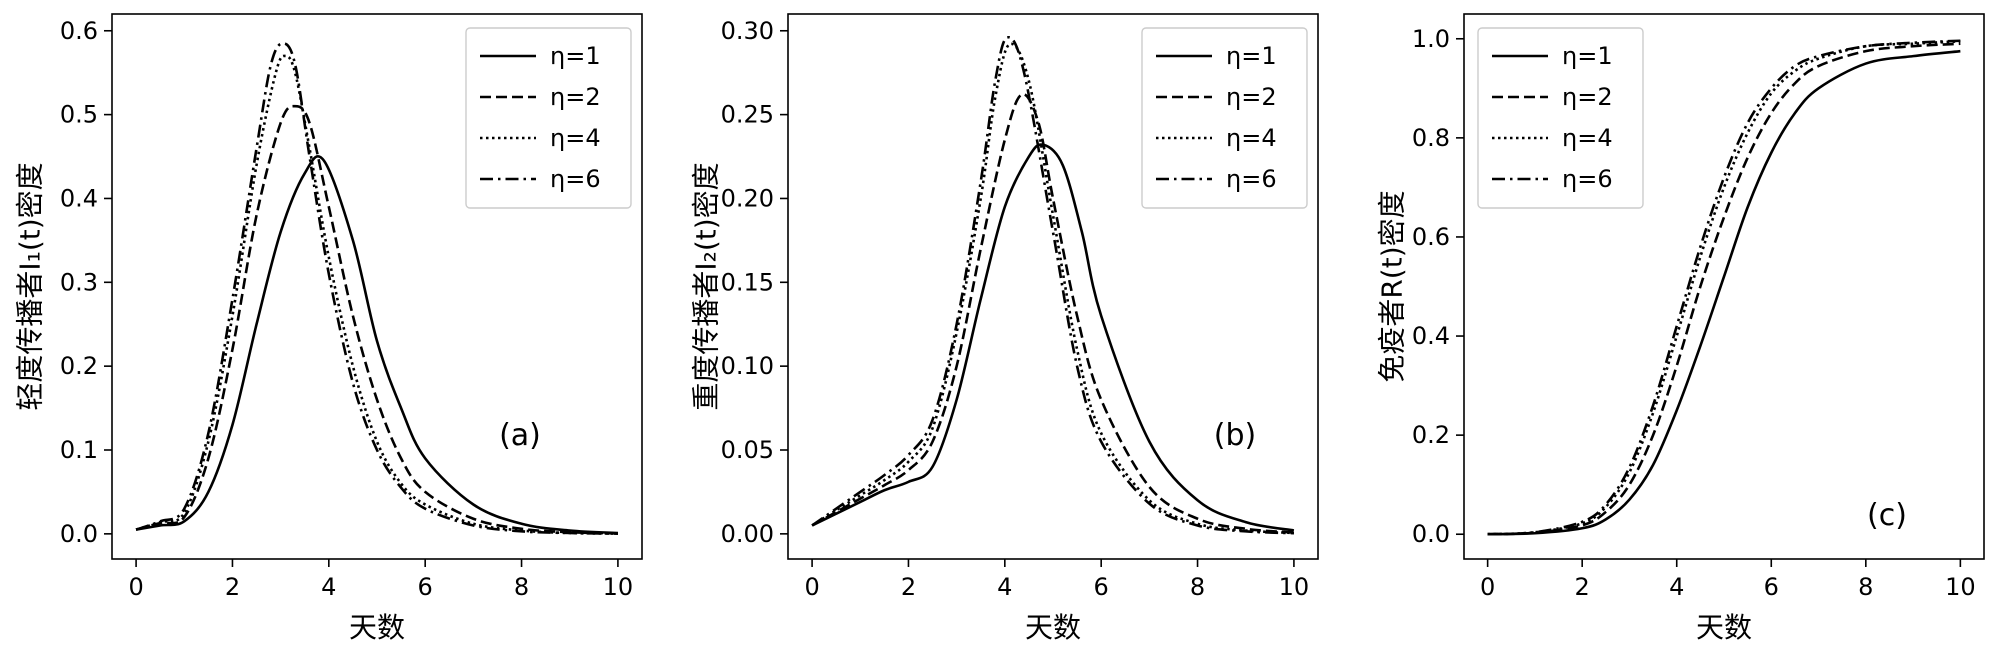  Describe the element at coordinates (1887, 515) in the screenshot. I see `panel-label: (c)` at that location.